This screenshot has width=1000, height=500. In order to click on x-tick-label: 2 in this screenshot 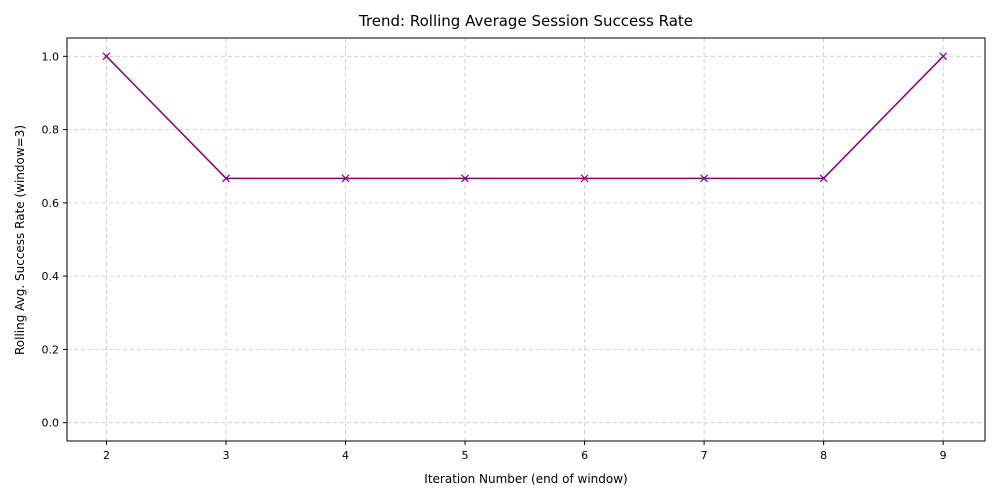, I will do `click(106, 455)`.